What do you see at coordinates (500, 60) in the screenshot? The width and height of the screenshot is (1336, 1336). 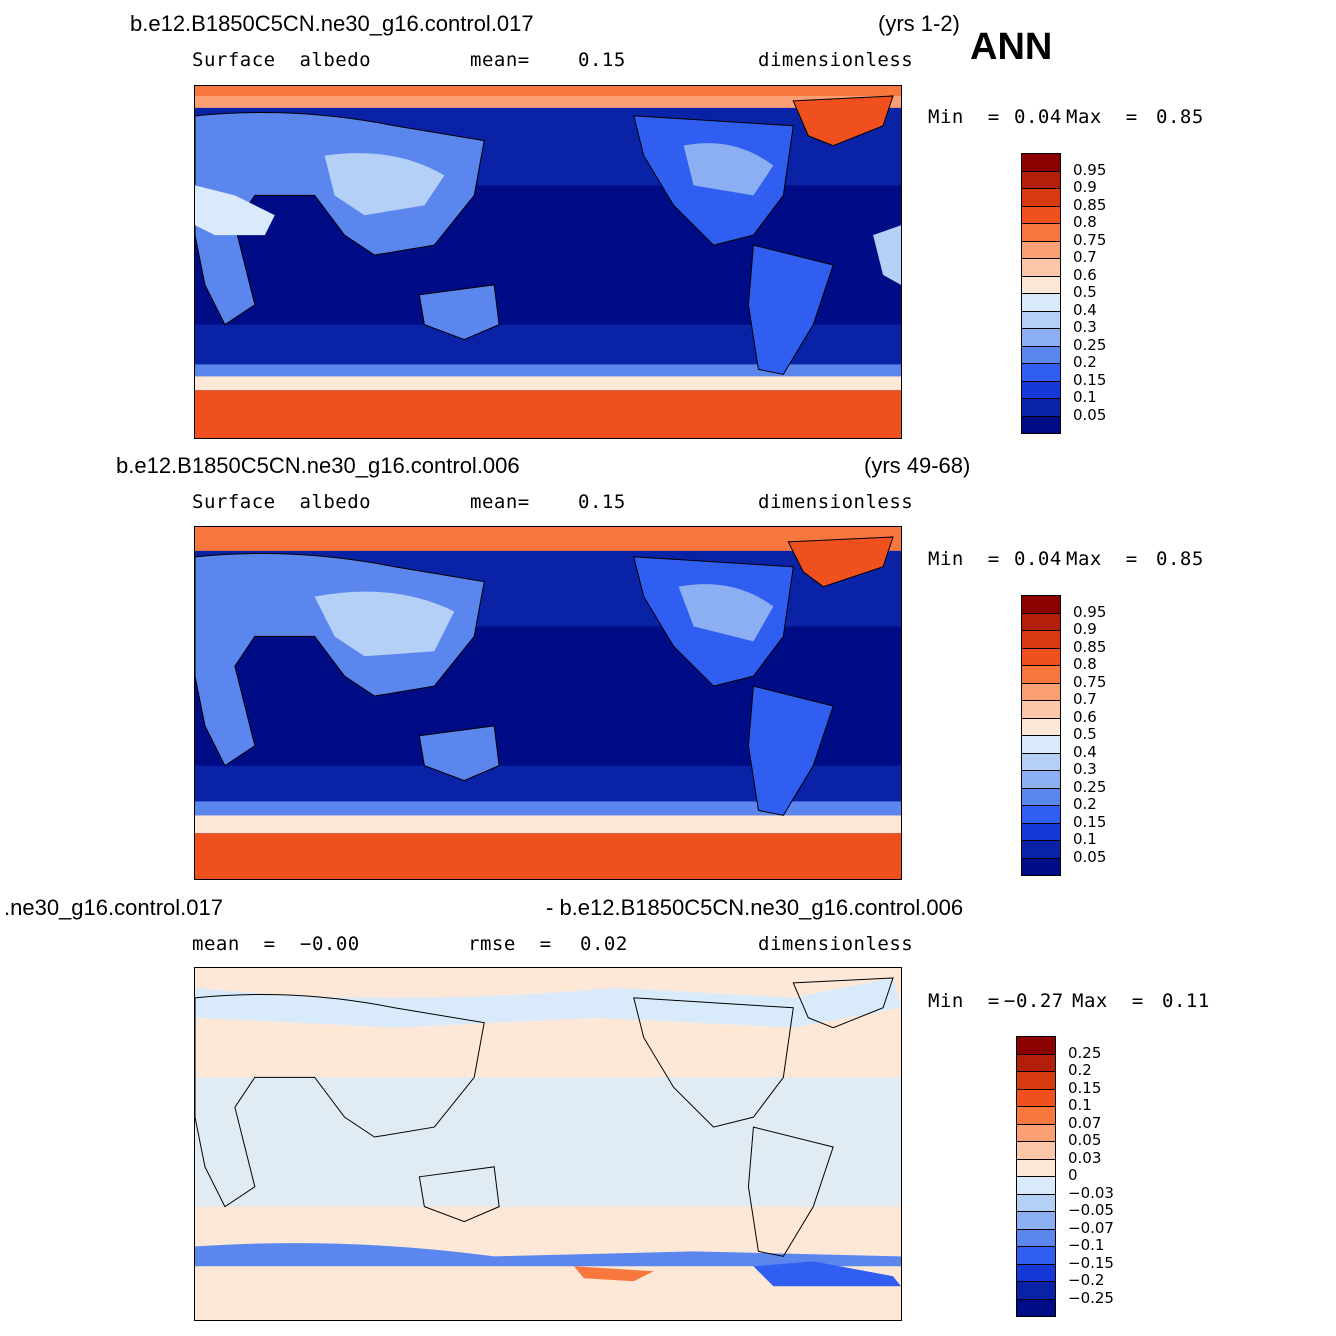 I see `panel1-mean-label: mean=` at bounding box center [500, 60].